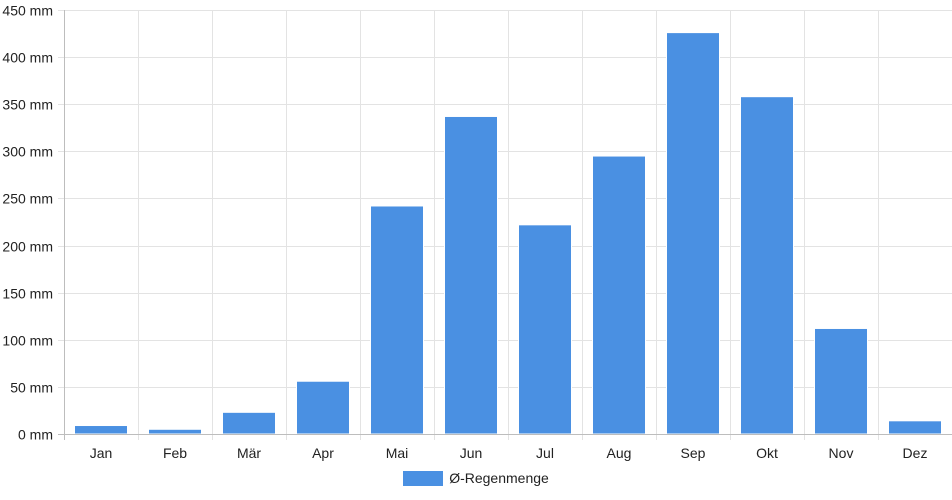 The width and height of the screenshot is (952, 500). What do you see at coordinates (27, 247) in the screenshot?
I see `y-tick-label: 200 mm` at bounding box center [27, 247].